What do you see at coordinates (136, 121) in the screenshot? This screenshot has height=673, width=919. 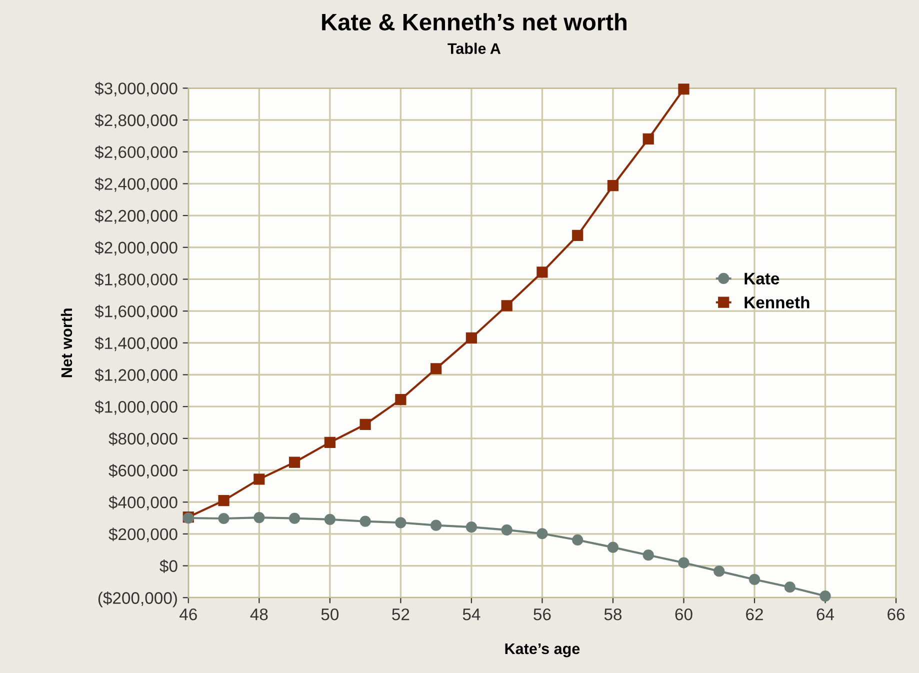 I see `y-tick-label: $2,800,000` at bounding box center [136, 121].